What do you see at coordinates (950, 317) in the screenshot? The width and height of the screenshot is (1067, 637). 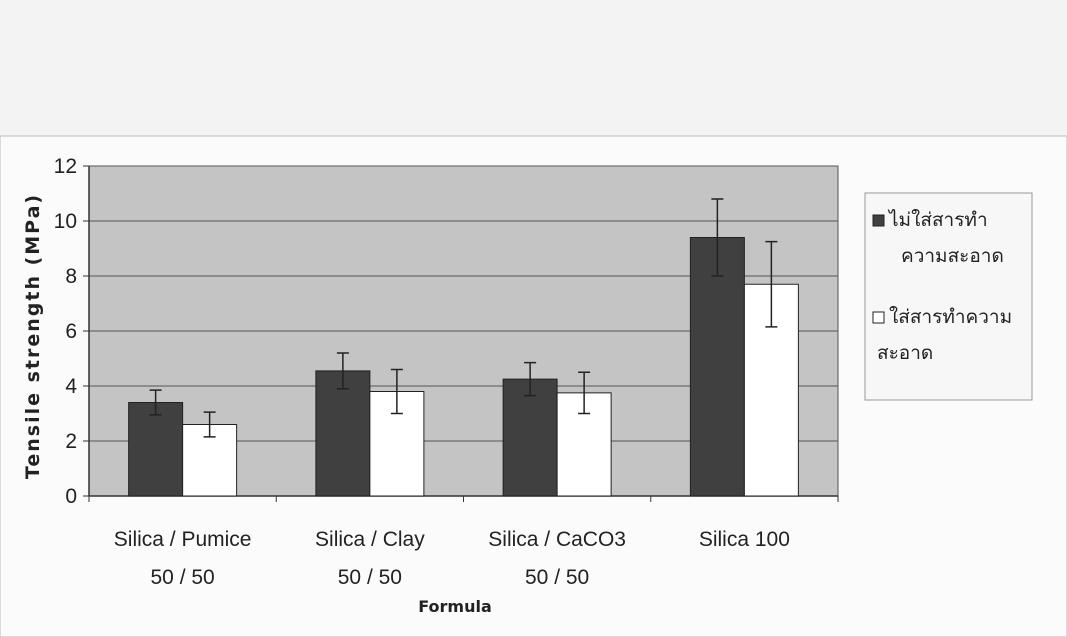 I see `legend-label-series-2-line-1: ใส่สารทำความ` at bounding box center [950, 317].